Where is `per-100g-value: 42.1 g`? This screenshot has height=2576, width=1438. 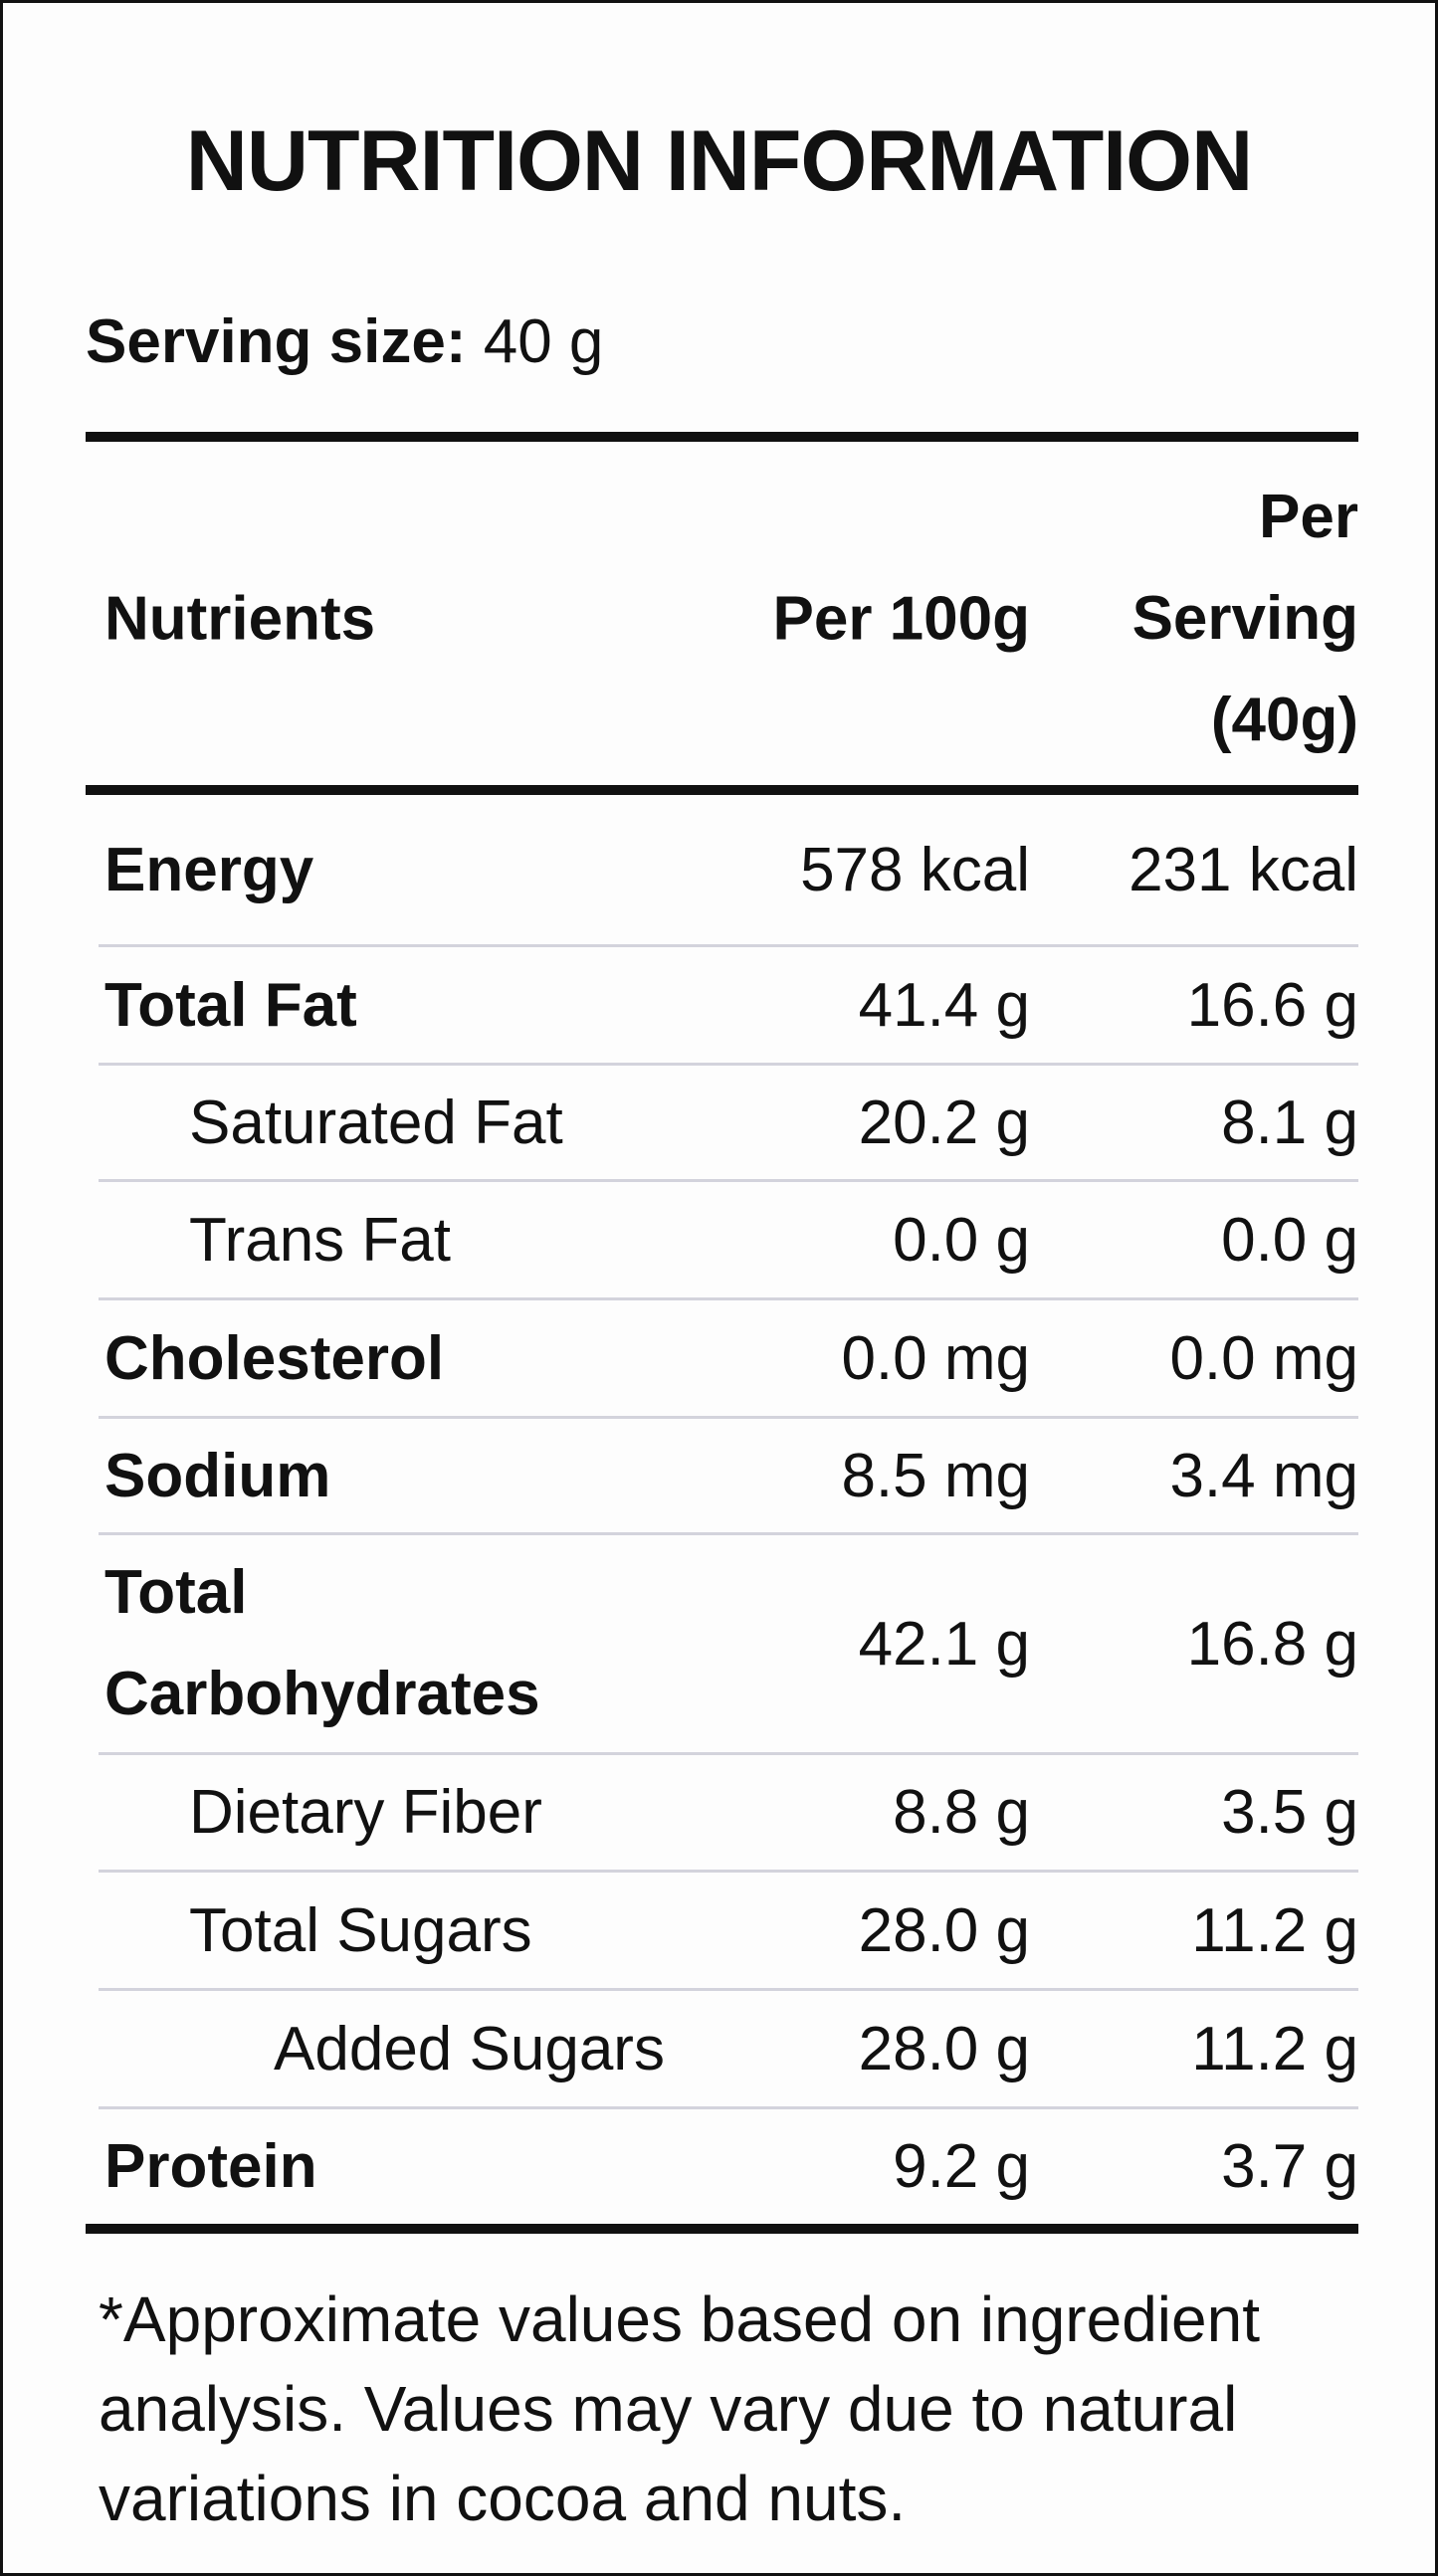 per-100g-value: 42.1 g is located at coordinates (944, 1644).